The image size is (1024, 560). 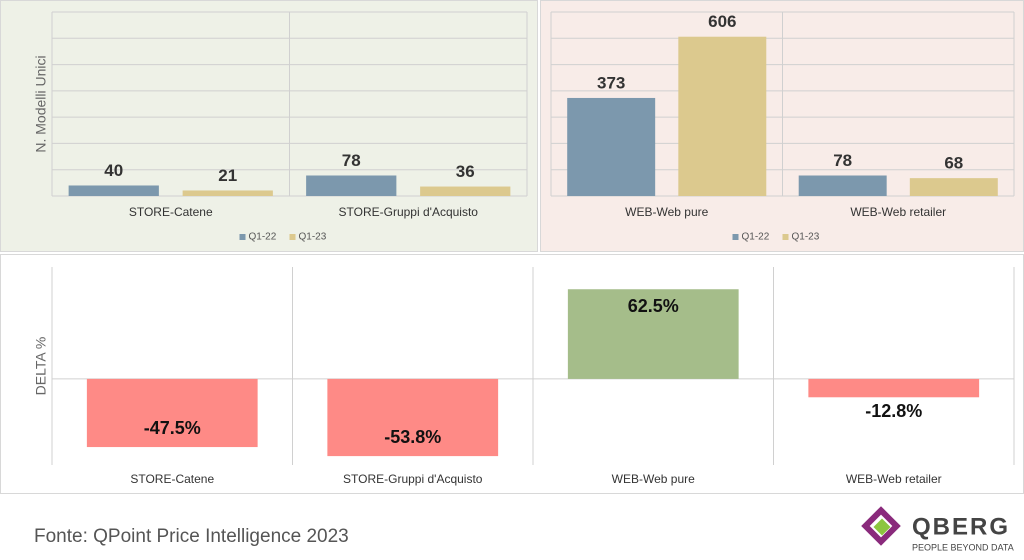 What do you see at coordinates (465, 171) in the screenshot?
I see `value-label: 36` at bounding box center [465, 171].